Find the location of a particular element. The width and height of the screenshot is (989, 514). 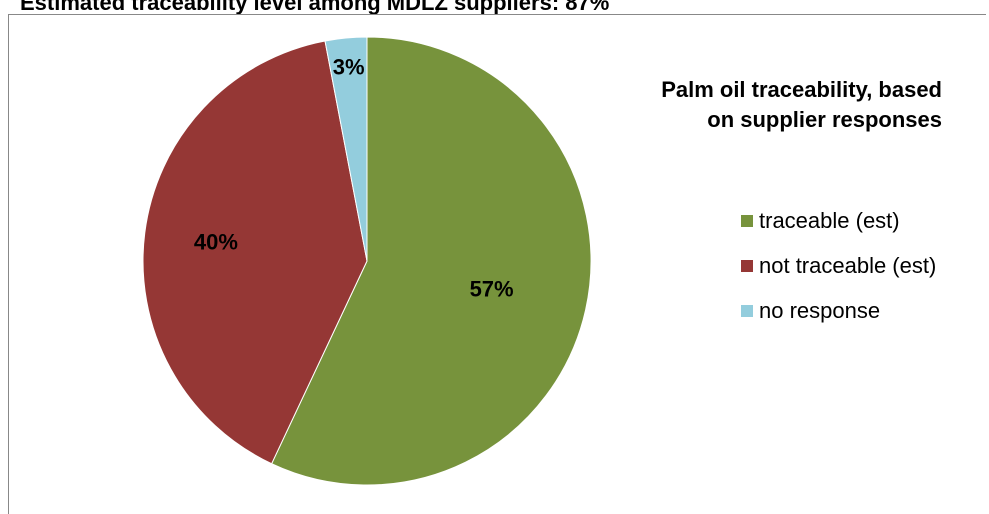

legend-label-no-response: no response is located at coordinates (820, 310).